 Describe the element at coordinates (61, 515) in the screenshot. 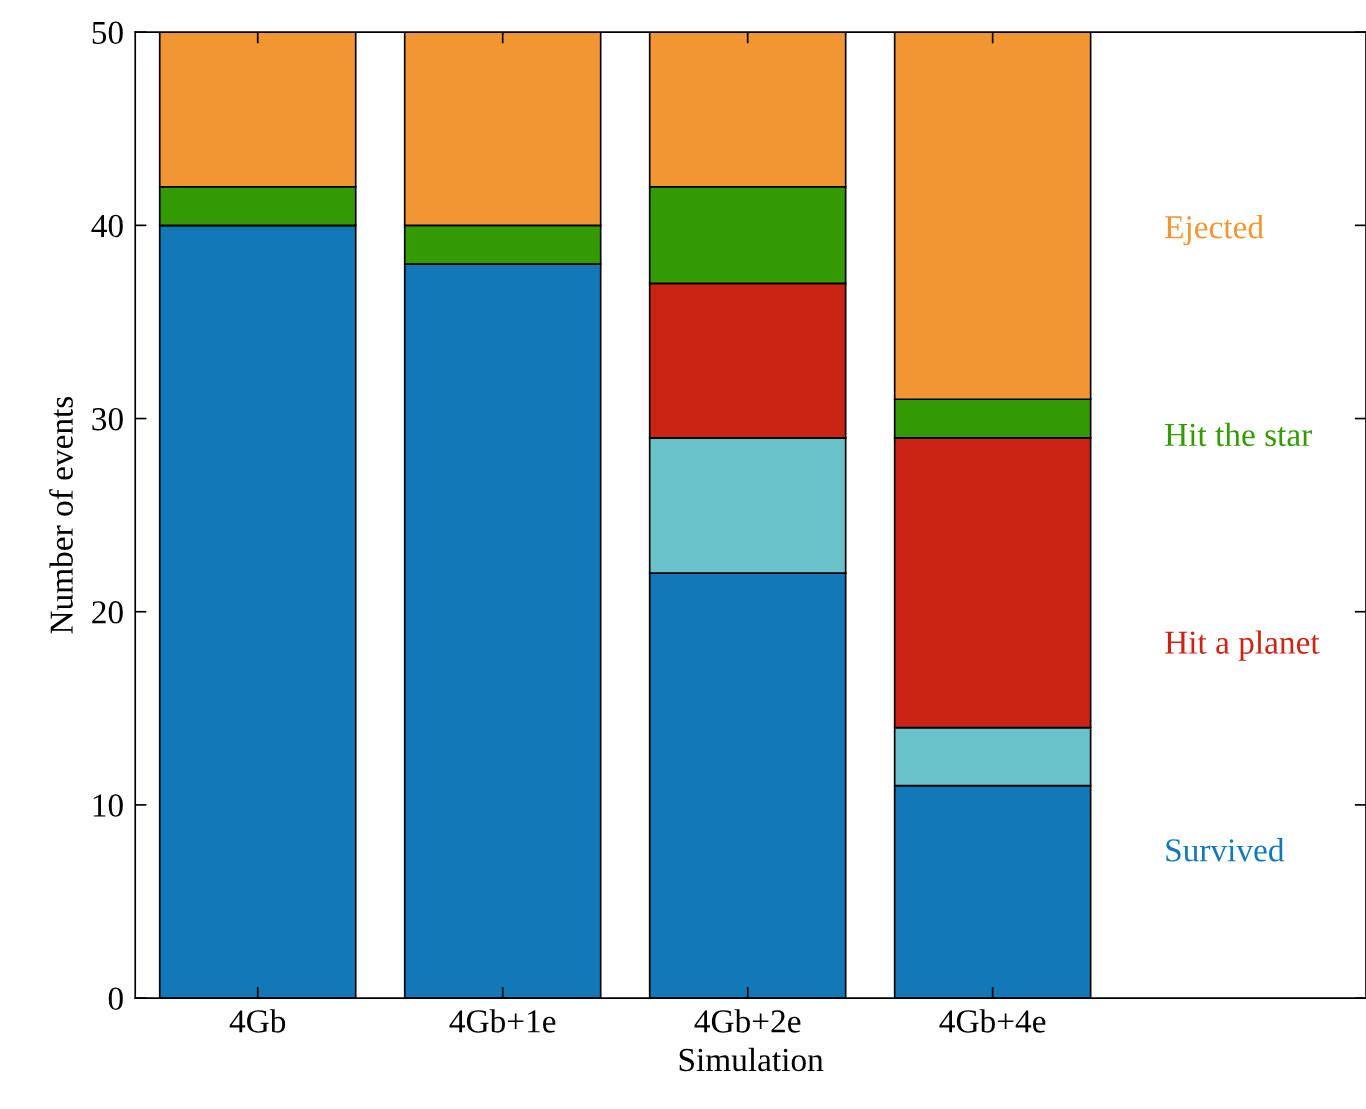

I see `y-axis-title: Number of events` at that location.